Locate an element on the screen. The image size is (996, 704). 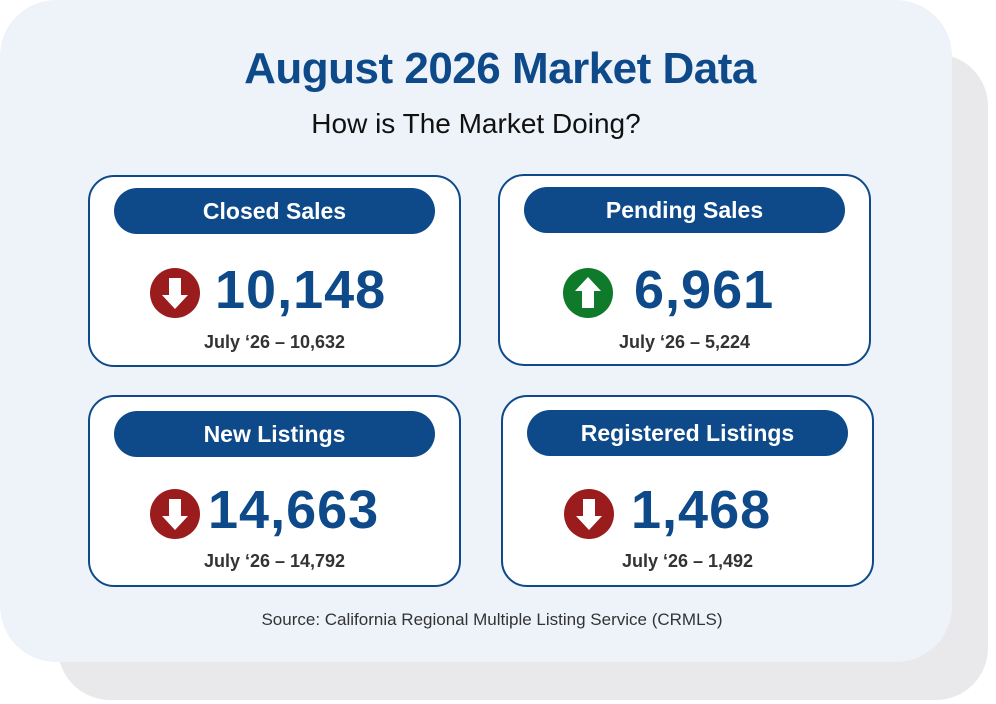
page-subtitle: How is The Market Doing? is located at coordinates (476, 123).